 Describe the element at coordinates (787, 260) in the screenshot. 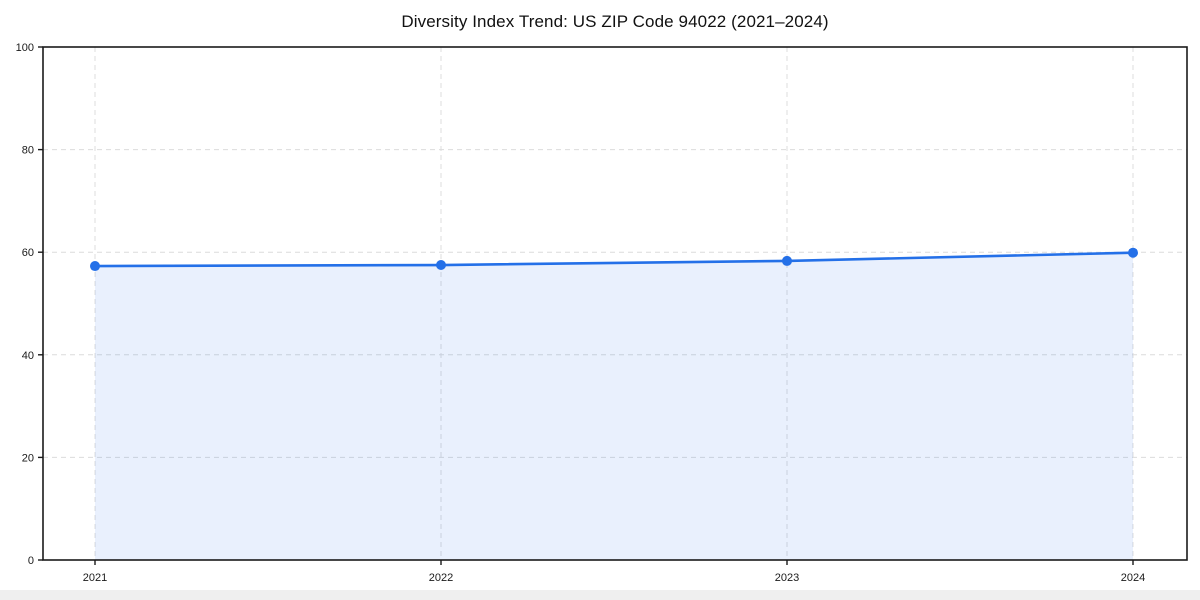

I see `data-point-2023` at that location.